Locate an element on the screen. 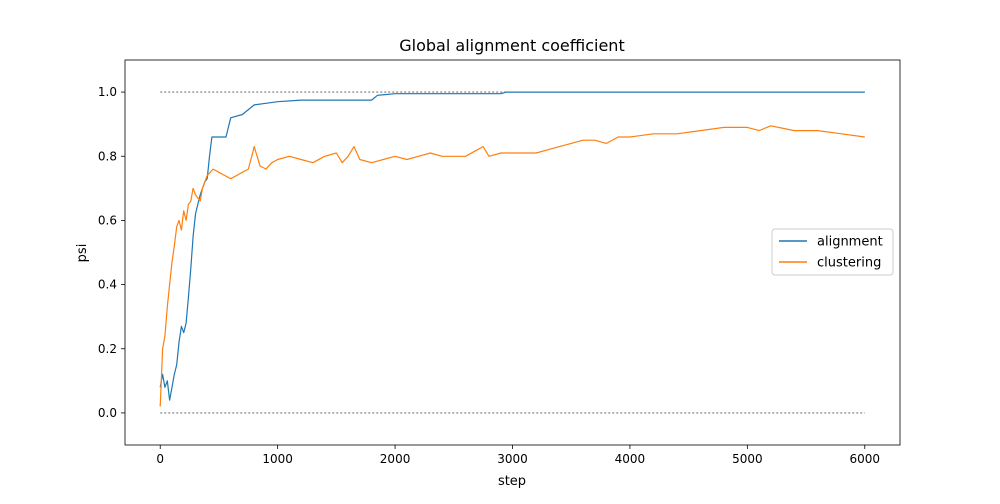  x-tick-label: 0 is located at coordinates (160, 459).